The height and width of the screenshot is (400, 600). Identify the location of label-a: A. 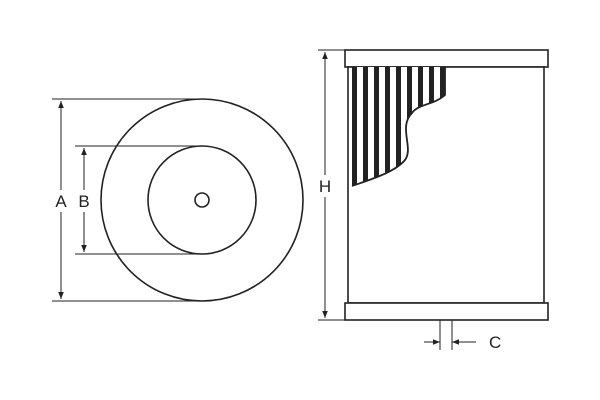
(61, 201).